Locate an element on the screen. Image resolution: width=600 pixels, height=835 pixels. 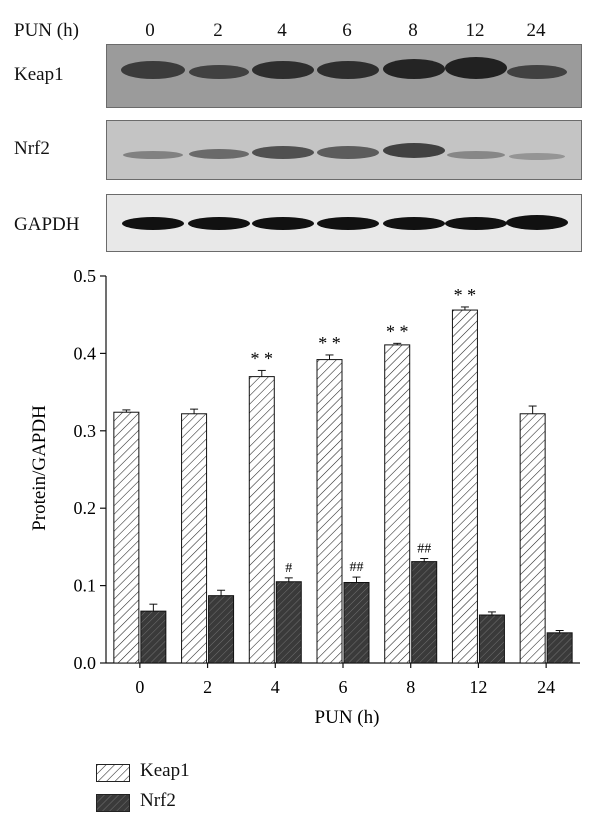
blot-row-gapdh: GAPDH is located at coordinates (300, 223).